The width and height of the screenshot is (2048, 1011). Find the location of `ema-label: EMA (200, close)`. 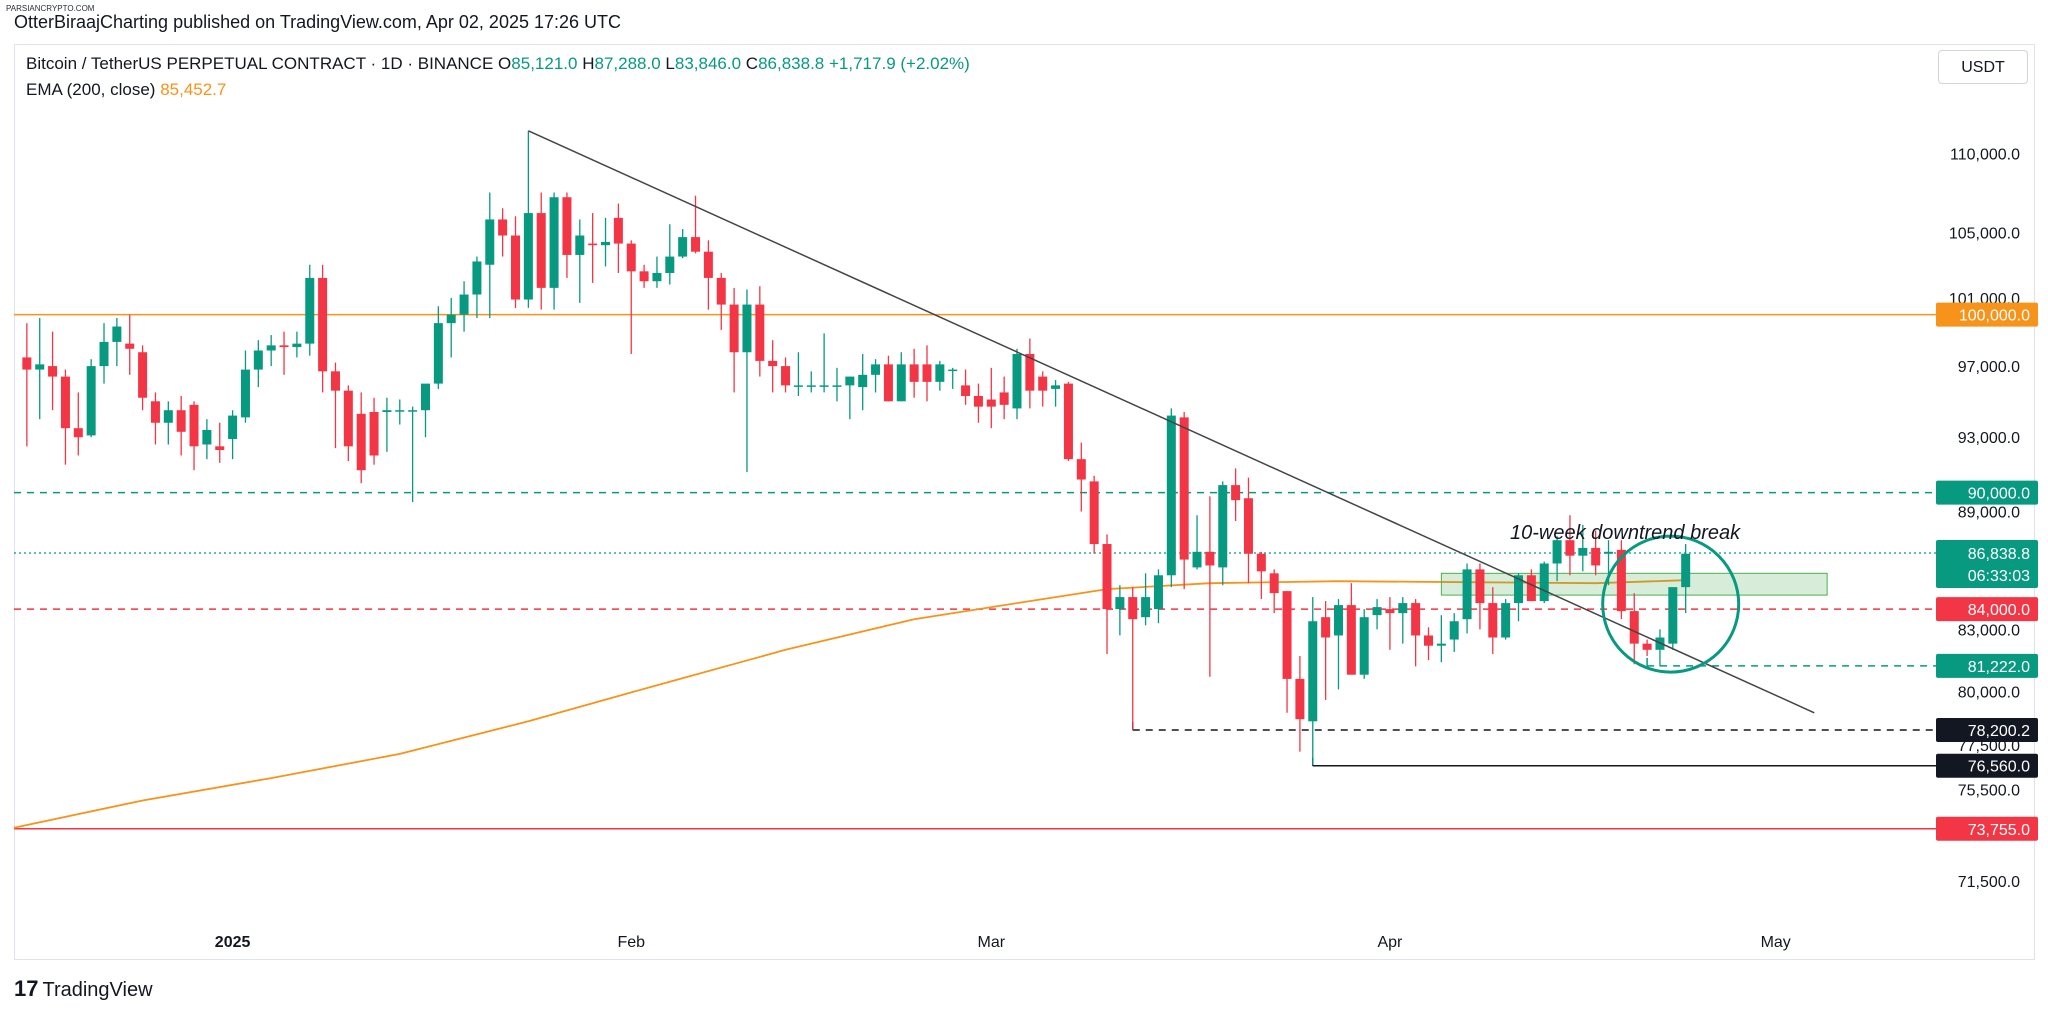

ema-label: EMA (200, close) is located at coordinates (91, 89).